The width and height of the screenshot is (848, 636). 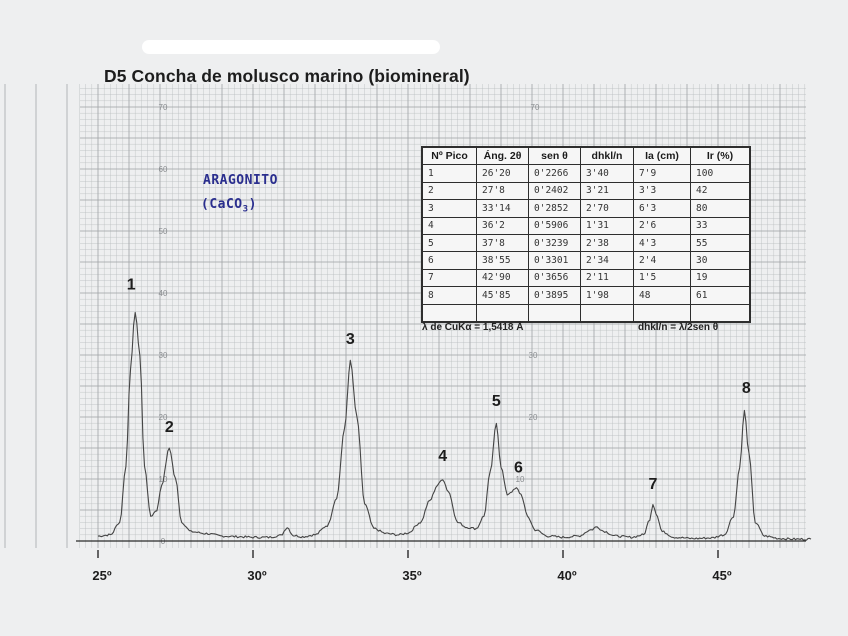 I want to click on table-cell: 3'3, so click(x=662, y=191).